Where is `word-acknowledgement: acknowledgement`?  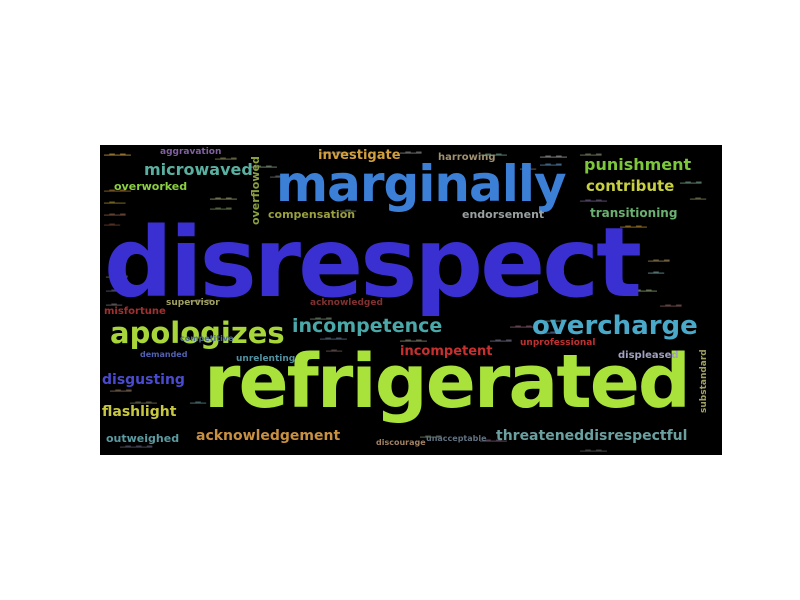
word-acknowledgement: acknowledgement is located at coordinates (268, 436).